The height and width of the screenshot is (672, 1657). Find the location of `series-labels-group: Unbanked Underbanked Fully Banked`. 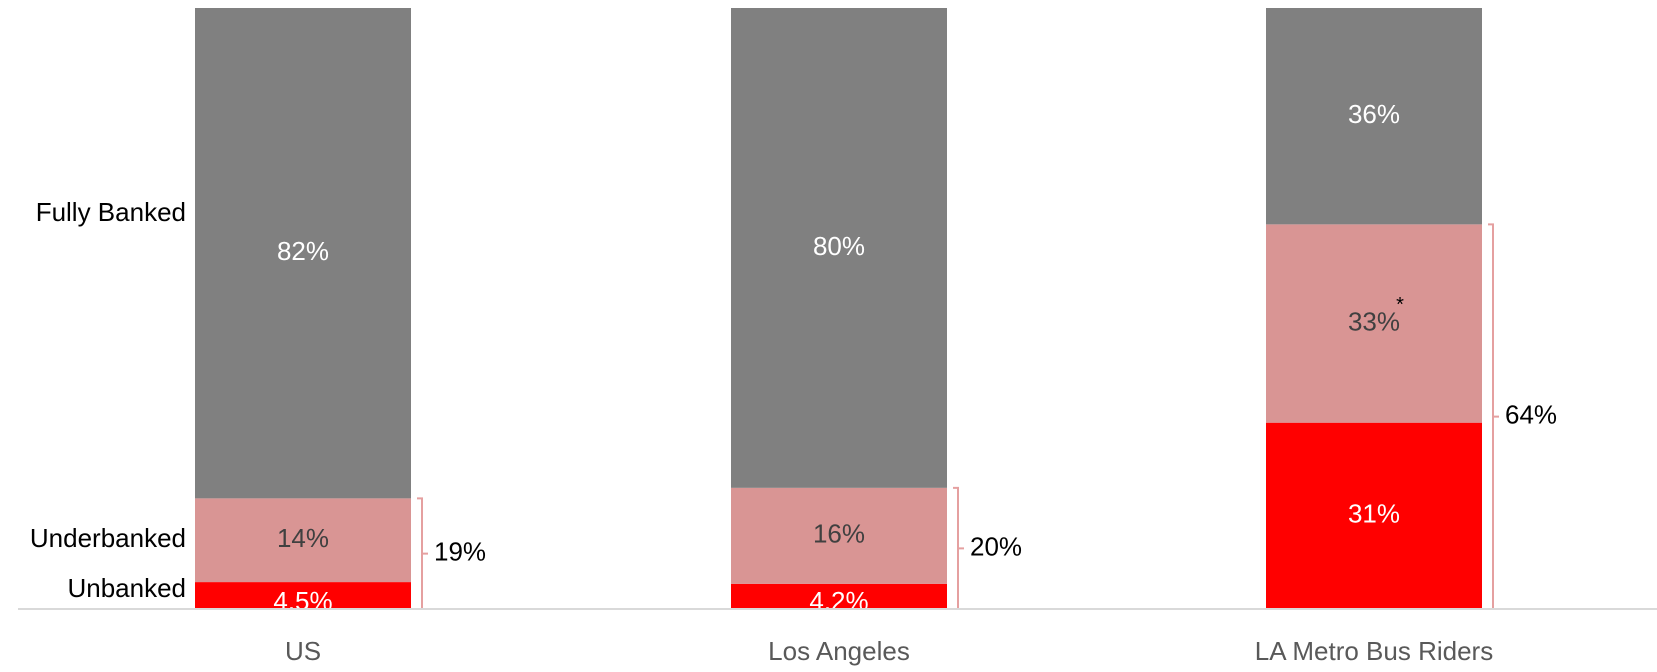

series-labels-group: Unbanked Underbanked Fully Banked is located at coordinates (108, 400).